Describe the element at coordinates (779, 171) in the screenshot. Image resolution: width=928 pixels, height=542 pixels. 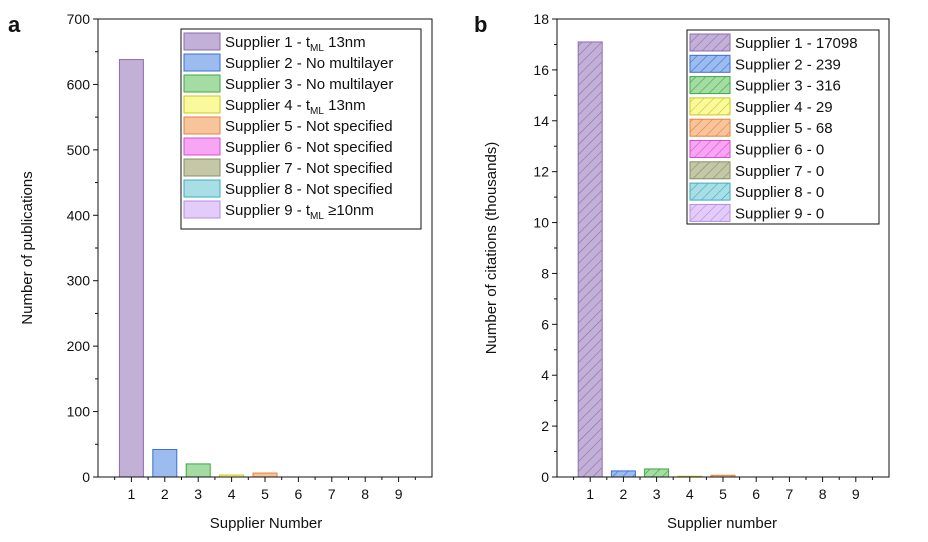
I see `legend-label-b-7: Supplier 7 - 0` at that location.